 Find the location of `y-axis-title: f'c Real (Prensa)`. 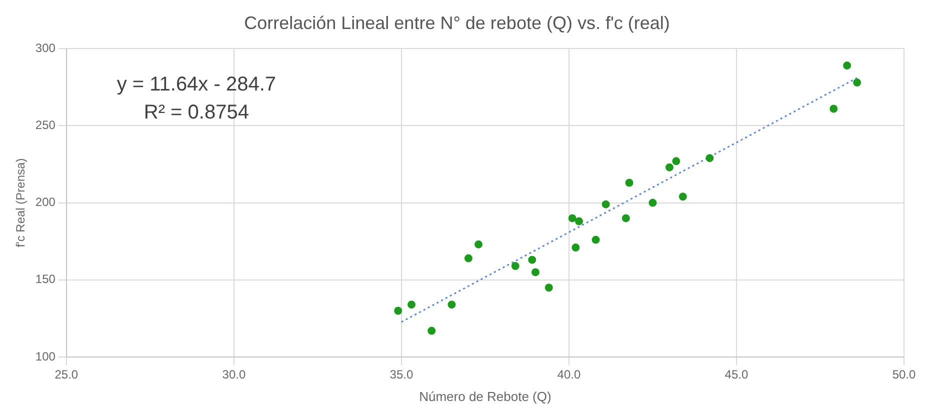

y-axis-title: f'c Real (Prensa) is located at coordinates (21, 203).